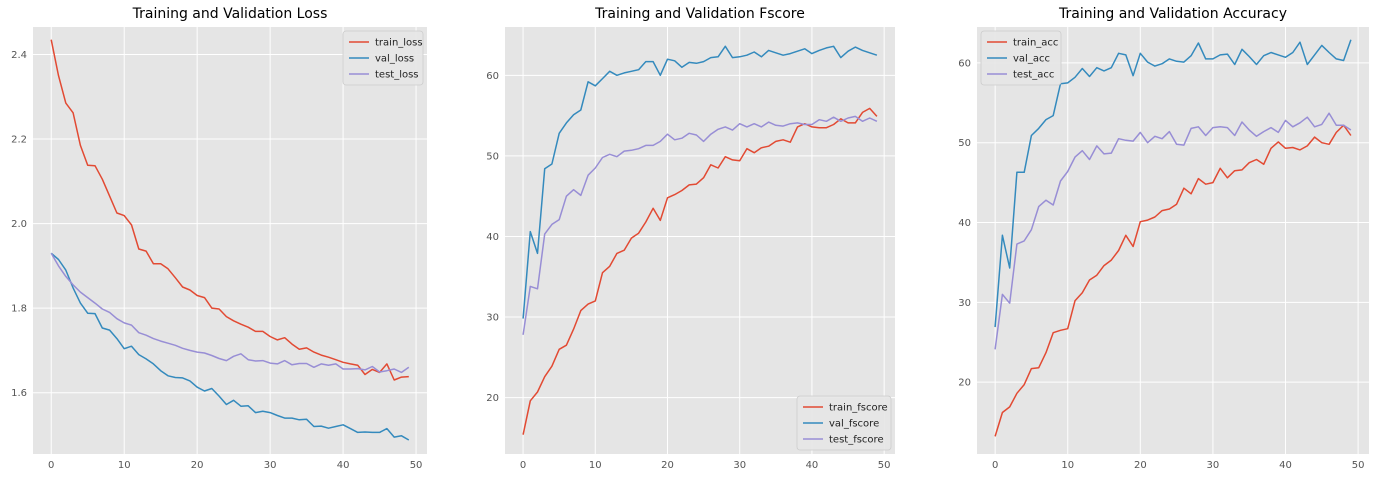 This screenshot has height=483, width=1376. What do you see at coordinates (856, 440) in the screenshot?
I see `legend-label: test_fscore` at bounding box center [856, 440].